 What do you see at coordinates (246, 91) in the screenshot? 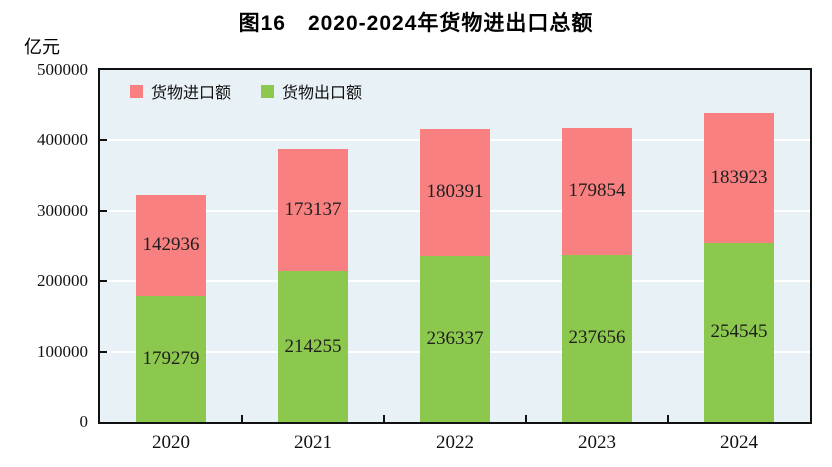
I see `legend: 货物进口额 货物出口额` at bounding box center [246, 91].